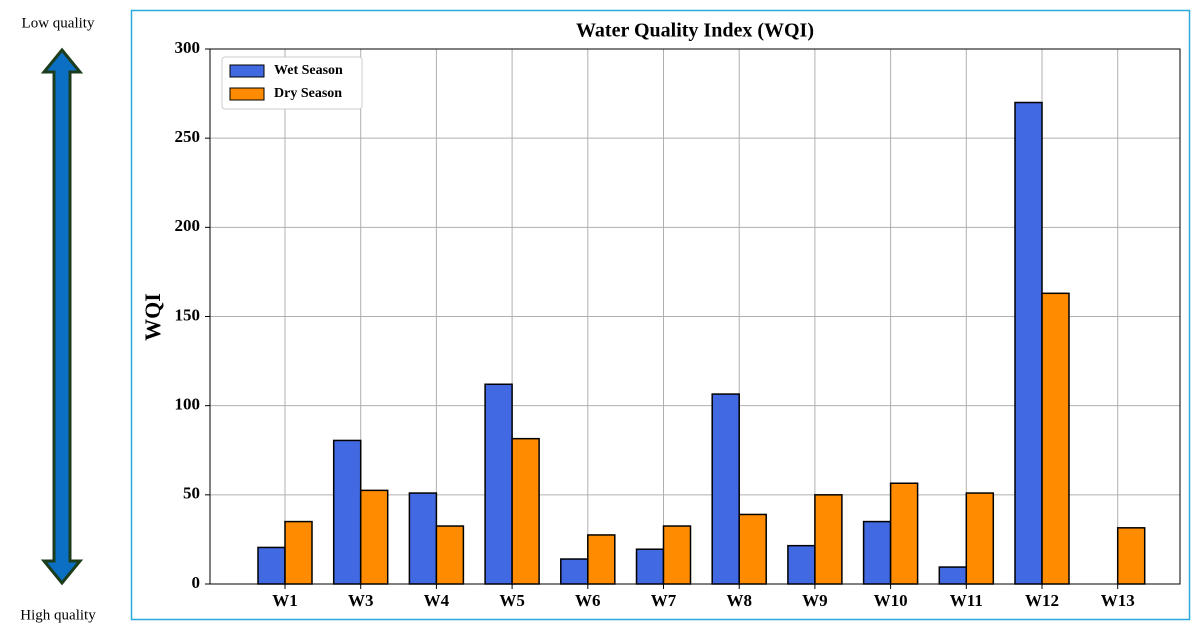 The image size is (1191, 625). I want to click on x-tick-label: W6, so click(588, 600).